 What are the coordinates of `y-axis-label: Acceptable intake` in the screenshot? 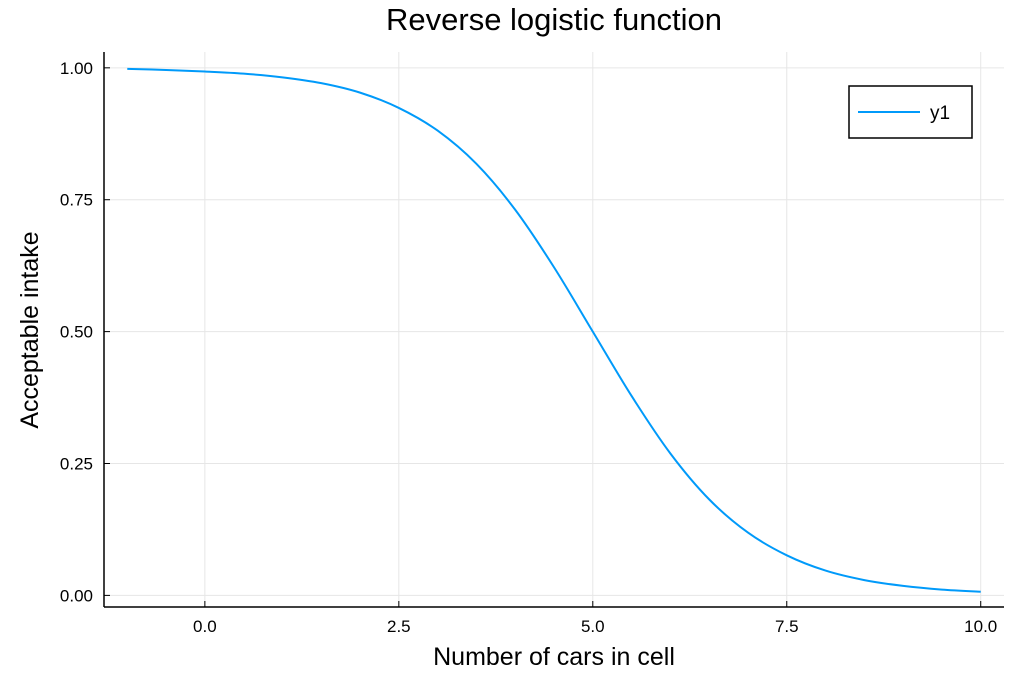 It's located at (30, 329).